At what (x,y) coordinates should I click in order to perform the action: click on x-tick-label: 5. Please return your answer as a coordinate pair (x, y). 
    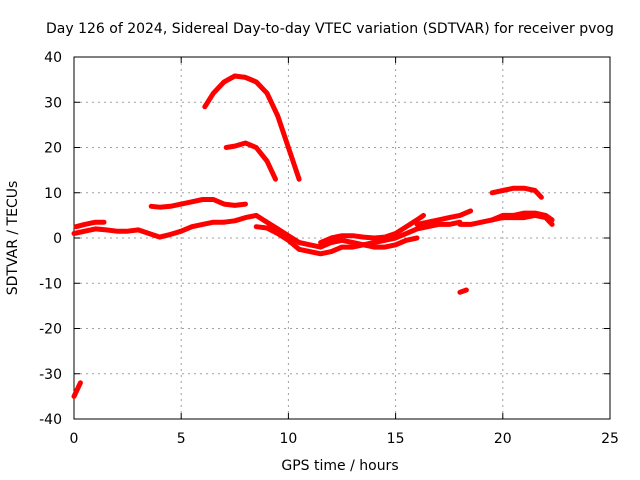
    Looking at the image, I should click on (181, 439).